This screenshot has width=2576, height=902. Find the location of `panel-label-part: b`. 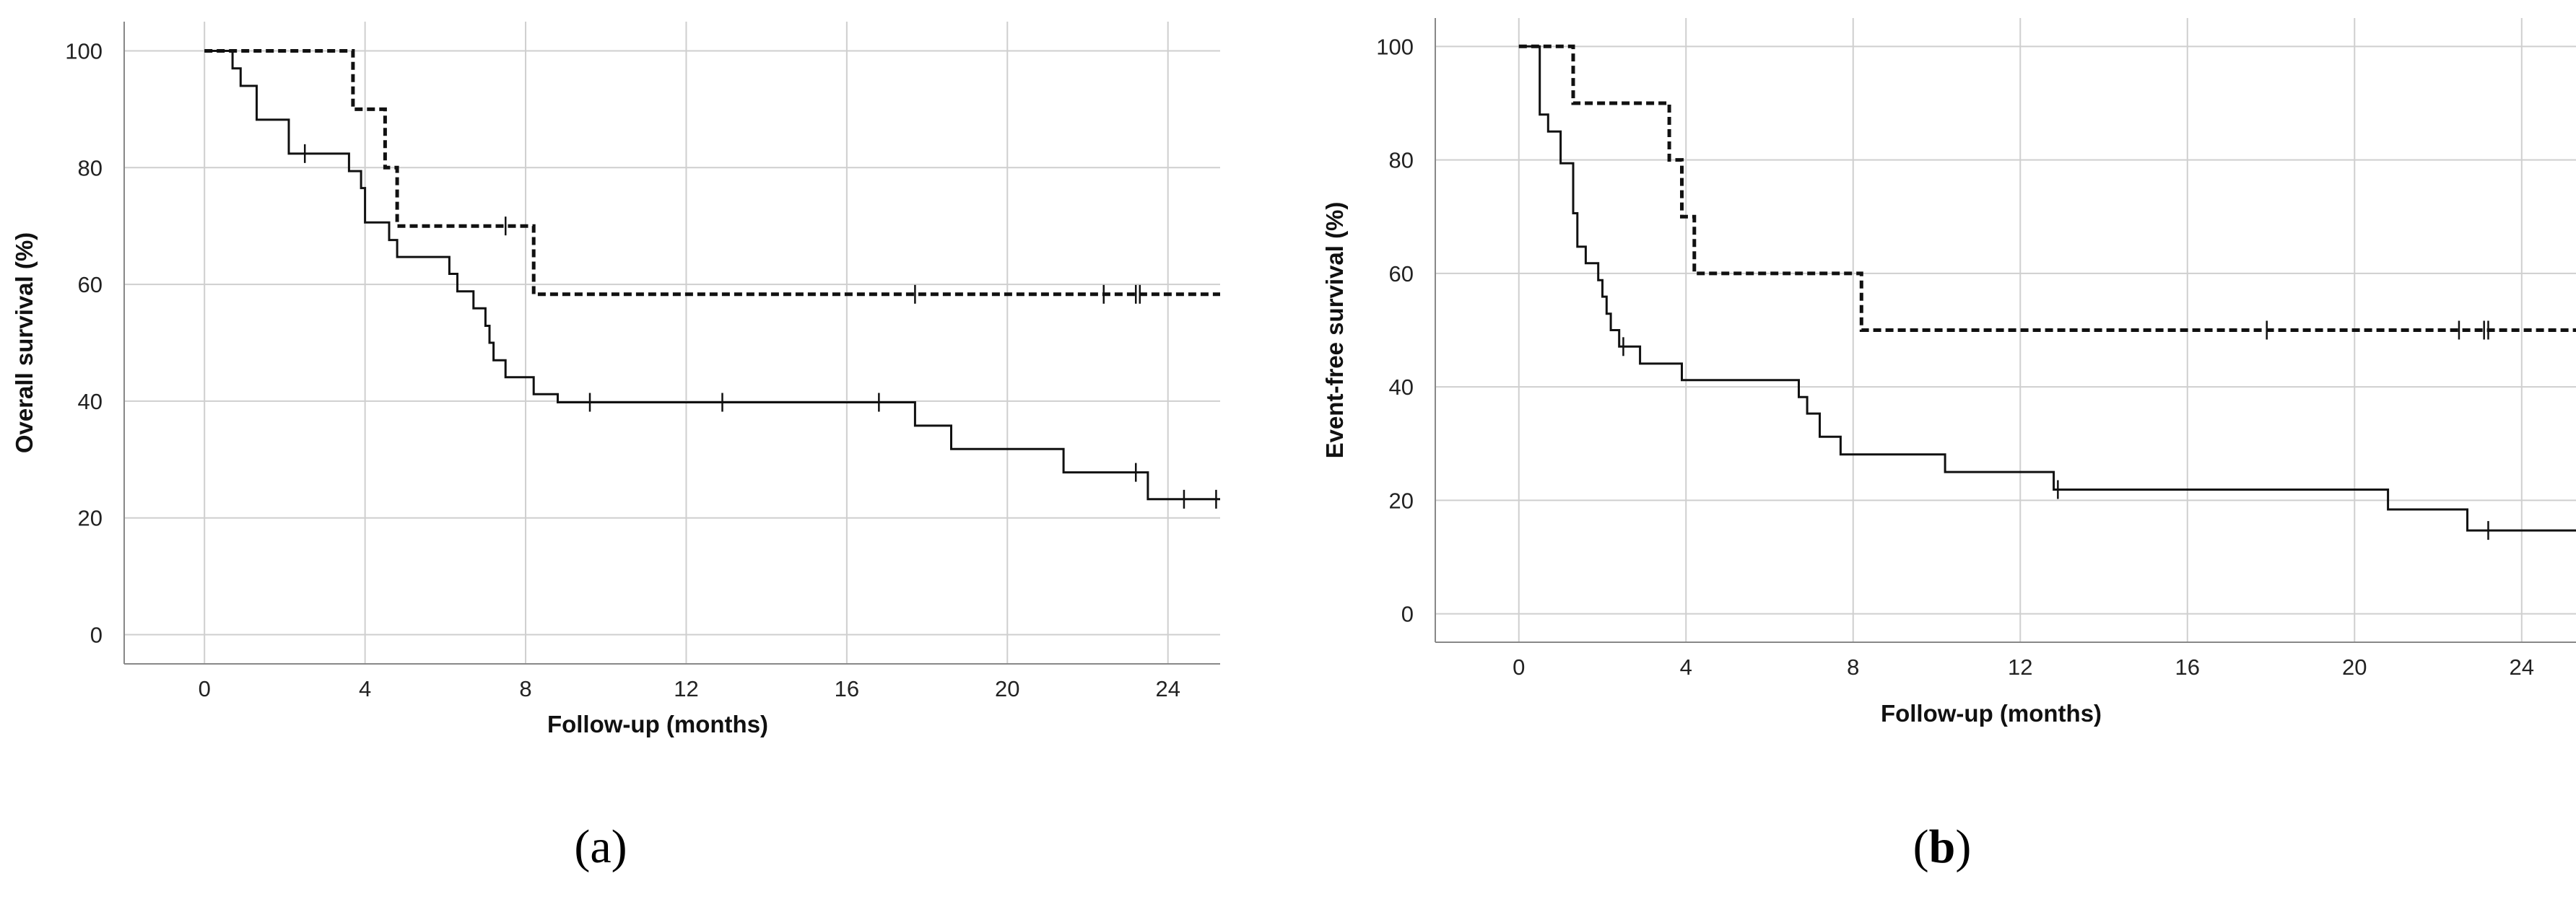

panel-label-part: b is located at coordinates (1942, 846).